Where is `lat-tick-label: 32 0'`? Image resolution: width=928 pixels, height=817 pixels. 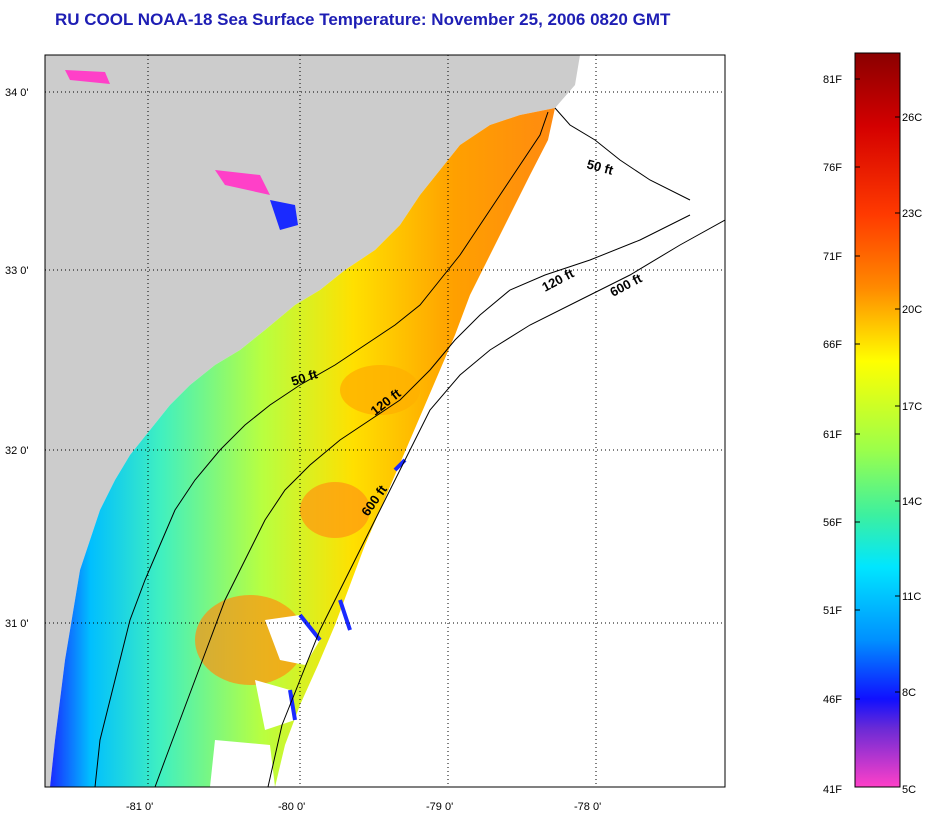
lat-tick-label: 32 0' is located at coordinates (17, 451).